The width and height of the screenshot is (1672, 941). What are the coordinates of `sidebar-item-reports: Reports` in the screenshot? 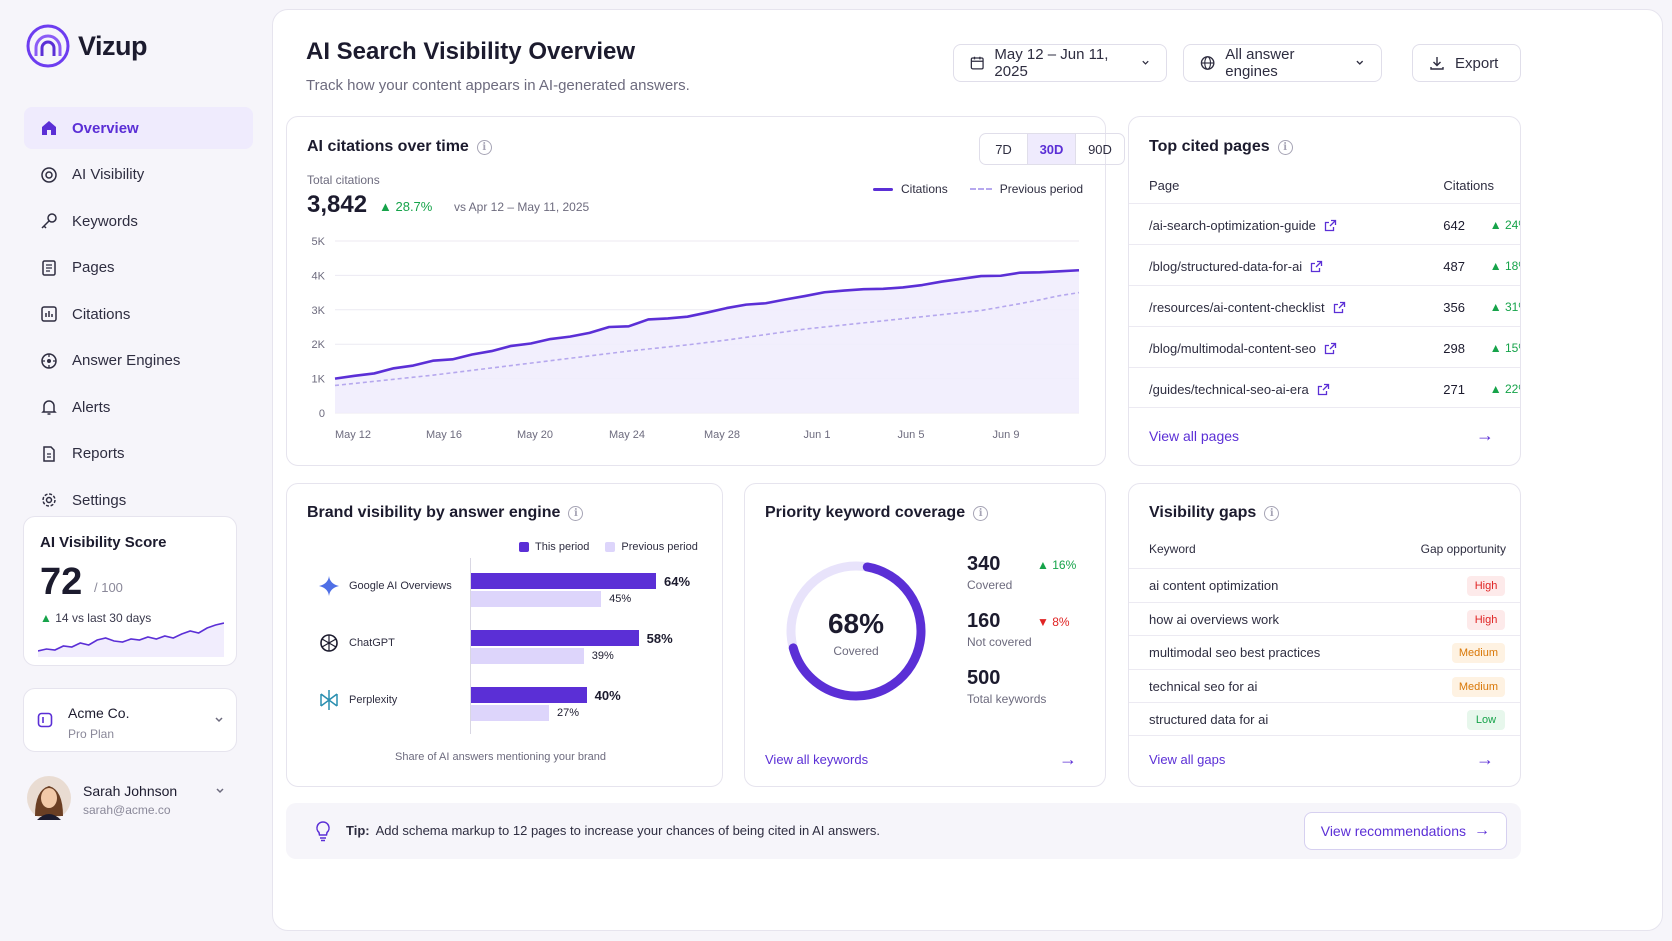 It's located at (138, 454).